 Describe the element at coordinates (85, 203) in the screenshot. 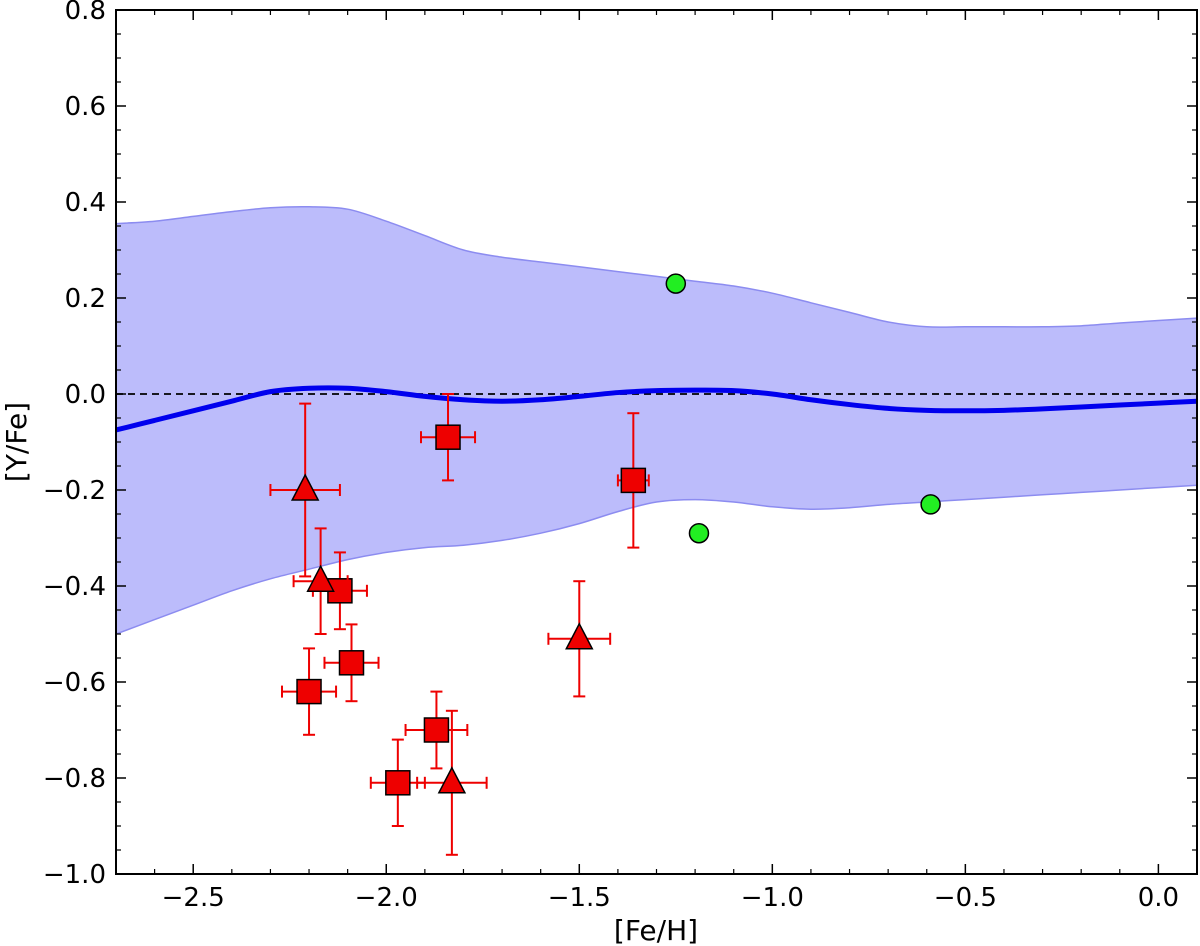

I see `y-tick-label: 0.4` at that location.